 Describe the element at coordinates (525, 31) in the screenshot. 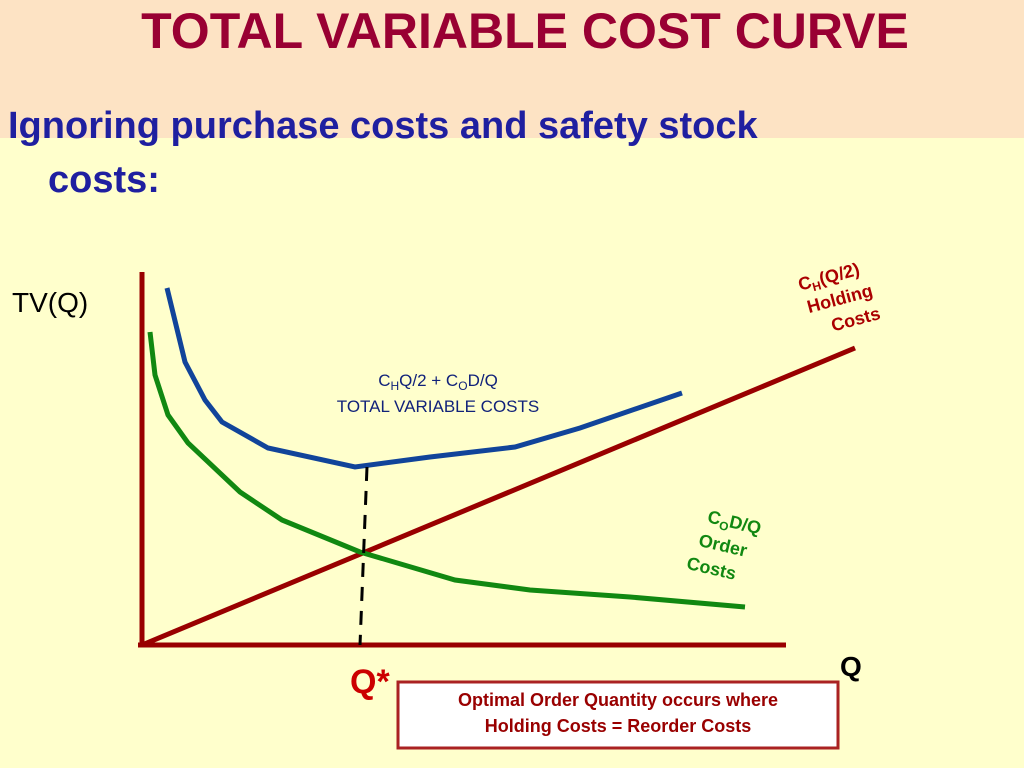

I see `title: TOTAL VARIABLE COST CURVE` at that location.